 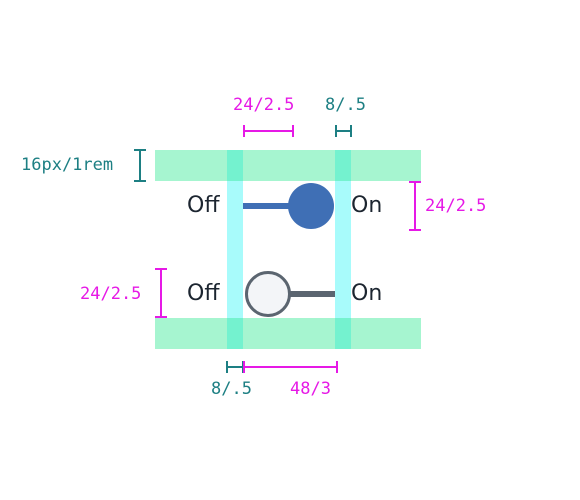 What do you see at coordinates (67, 165) in the screenshot?
I see `row-spacing-label: 16px/1rem` at bounding box center [67, 165].